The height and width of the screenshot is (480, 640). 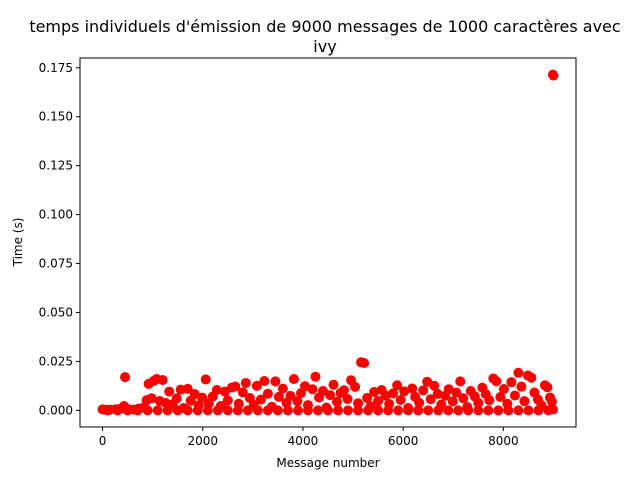 I want to click on y-tick-label: 0.075, so click(x=56, y=264).